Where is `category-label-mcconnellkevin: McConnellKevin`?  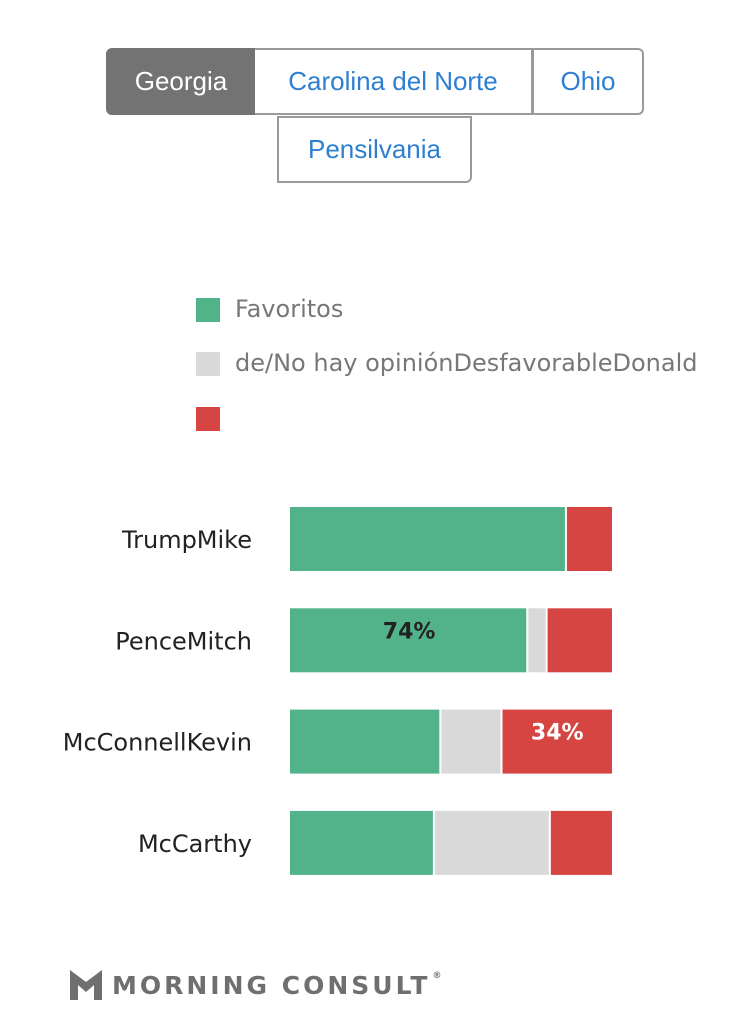
category-label-mcconnellkevin: McConnellKevin is located at coordinates (157, 743).